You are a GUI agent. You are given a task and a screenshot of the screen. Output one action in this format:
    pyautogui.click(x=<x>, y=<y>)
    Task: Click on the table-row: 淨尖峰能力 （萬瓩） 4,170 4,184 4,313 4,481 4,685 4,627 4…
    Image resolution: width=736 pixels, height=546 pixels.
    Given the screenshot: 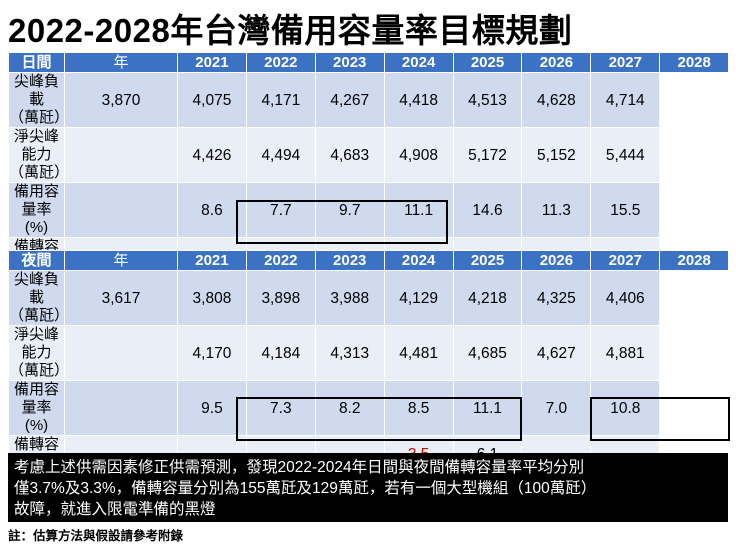 What is the action you would take?
    pyautogui.click(x=368, y=353)
    